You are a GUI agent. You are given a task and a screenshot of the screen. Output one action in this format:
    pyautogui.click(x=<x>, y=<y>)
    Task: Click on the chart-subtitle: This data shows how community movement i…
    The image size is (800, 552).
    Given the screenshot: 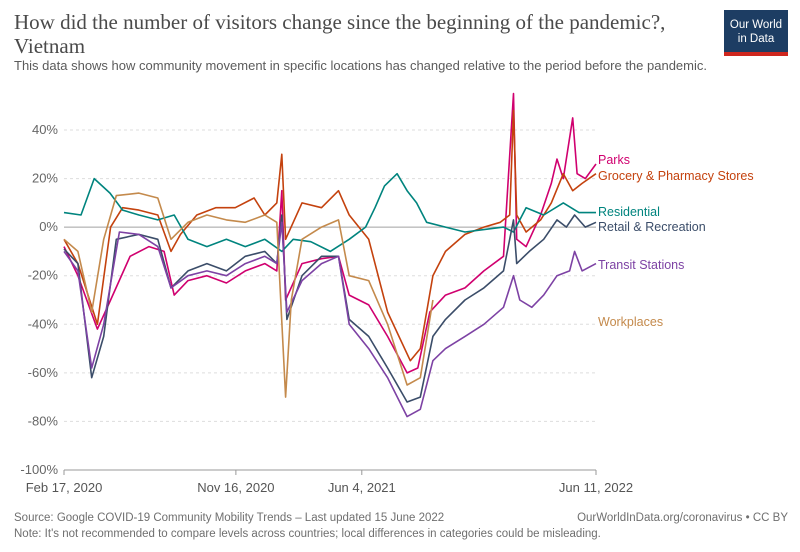 What is the action you would take?
    pyautogui.click(x=360, y=65)
    